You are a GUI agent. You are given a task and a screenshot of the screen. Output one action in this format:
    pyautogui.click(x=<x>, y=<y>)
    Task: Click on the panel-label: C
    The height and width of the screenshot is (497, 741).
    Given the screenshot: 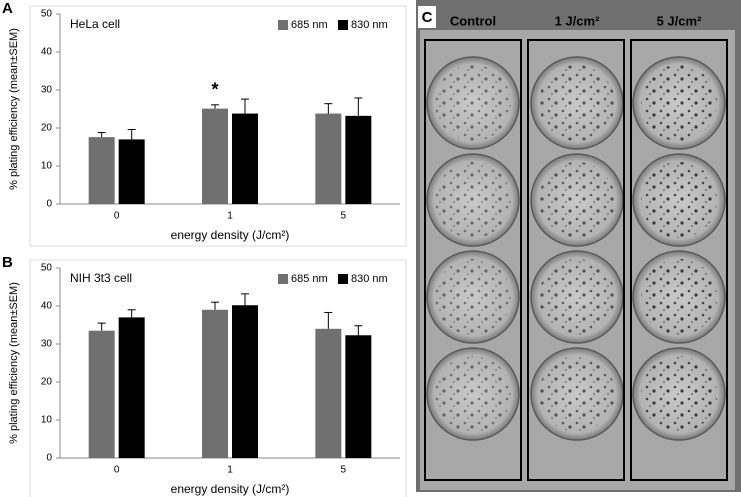 What is the action you would take?
    pyautogui.click(x=427, y=17)
    